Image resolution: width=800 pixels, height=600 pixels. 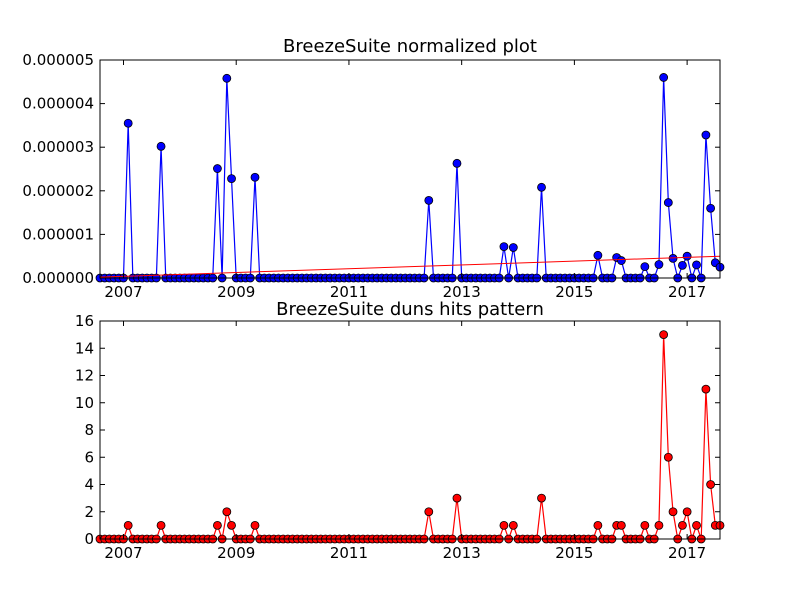 What do you see at coordinates (410, 266) in the screenshot?
I see `trend-line` at bounding box center [410, 266].